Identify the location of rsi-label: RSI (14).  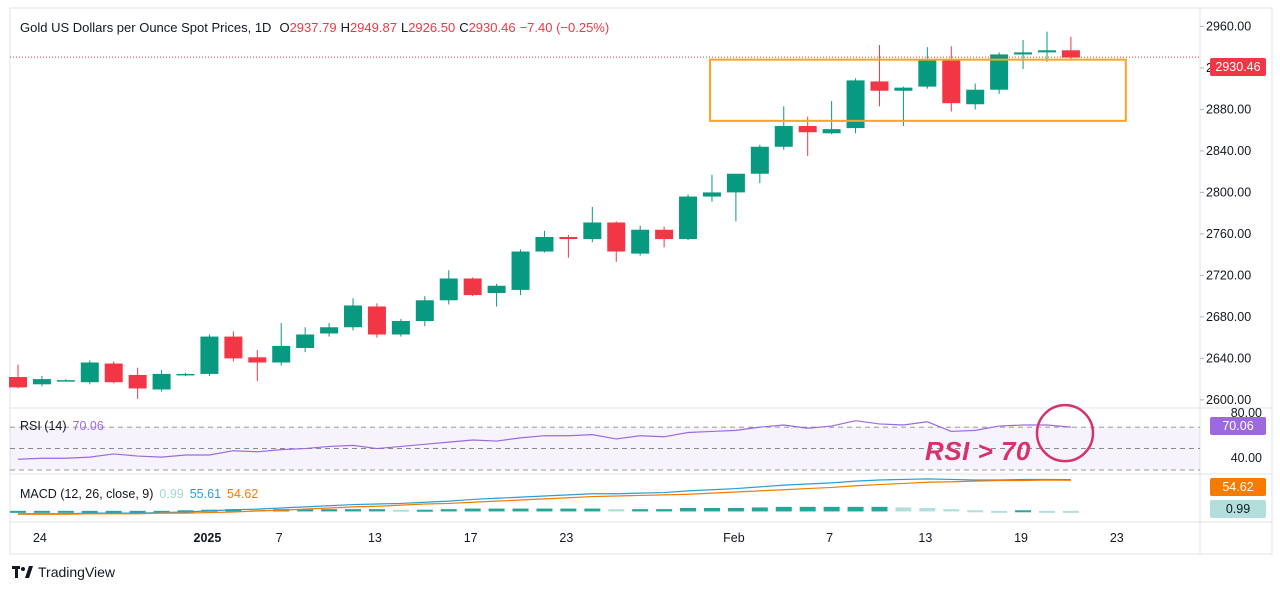
(43, 426).